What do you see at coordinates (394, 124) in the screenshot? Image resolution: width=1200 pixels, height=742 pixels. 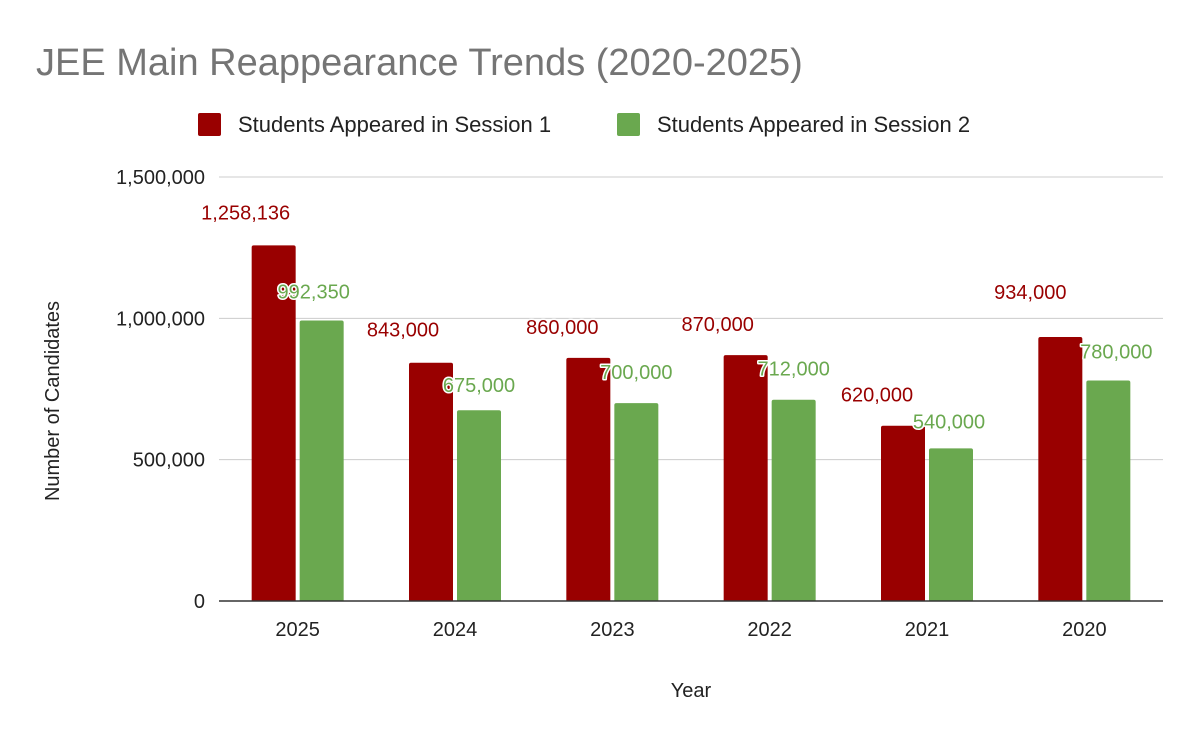 I see `legend-label-session-1: Students Appeared in Session 1` at bounding box center [394, 124].